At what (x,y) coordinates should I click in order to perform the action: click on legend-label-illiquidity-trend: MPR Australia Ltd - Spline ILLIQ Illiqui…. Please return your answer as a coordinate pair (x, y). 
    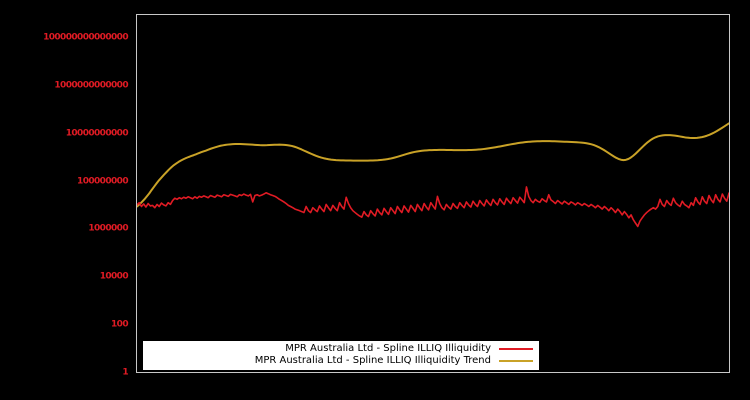
    Looking at the image, I should click on (372, 360).